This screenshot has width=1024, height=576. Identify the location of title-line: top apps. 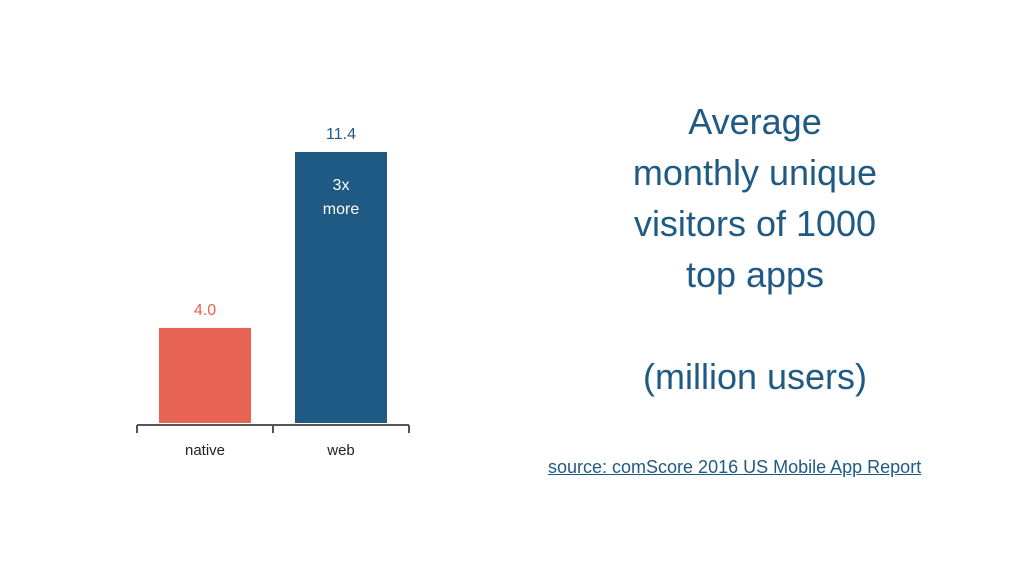
(755, 274).